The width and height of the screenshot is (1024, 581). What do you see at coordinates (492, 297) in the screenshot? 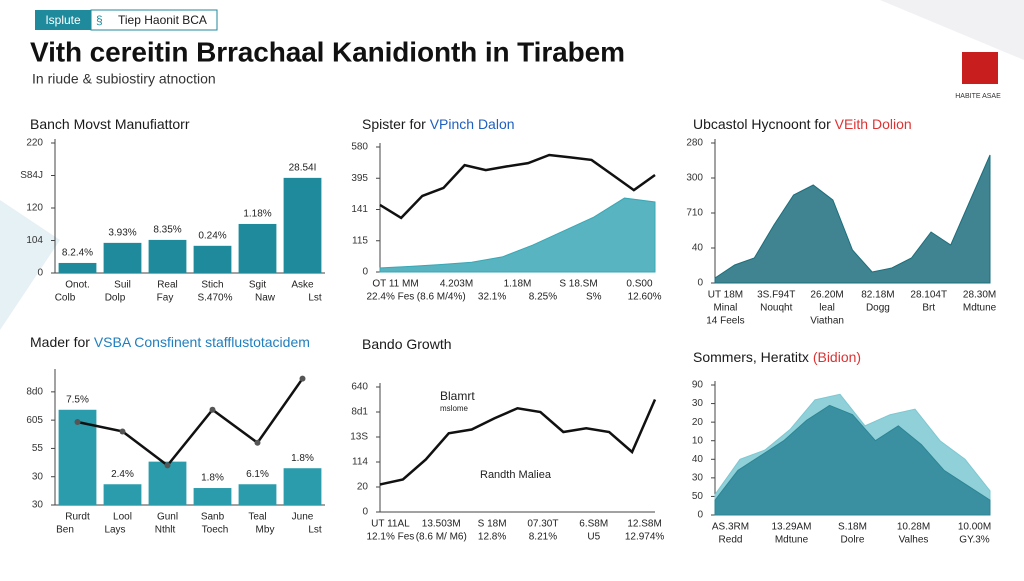
I see `x-label: 32.1%` at bounding box center [492, 297].